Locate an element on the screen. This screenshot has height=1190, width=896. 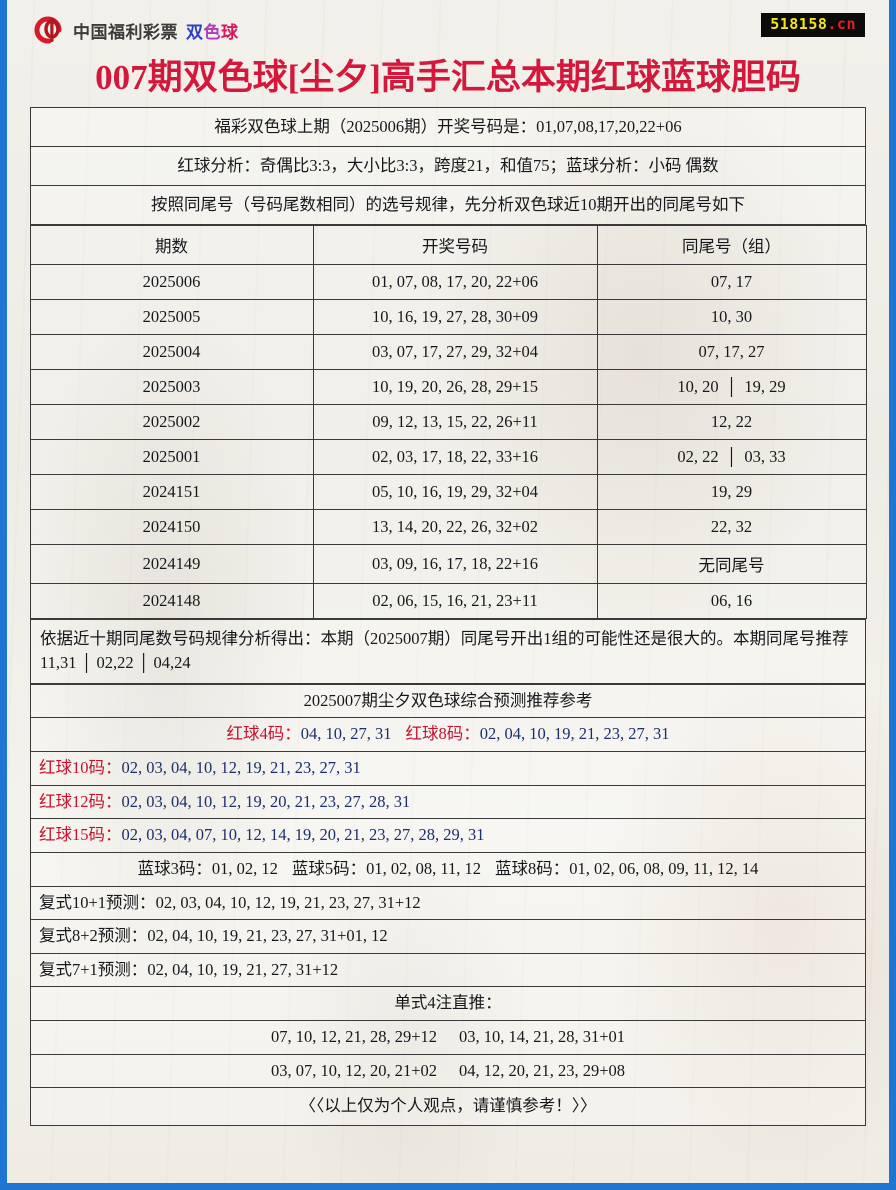
china-welfare-lottery-logo-icon is located at coordinates (49, 30).